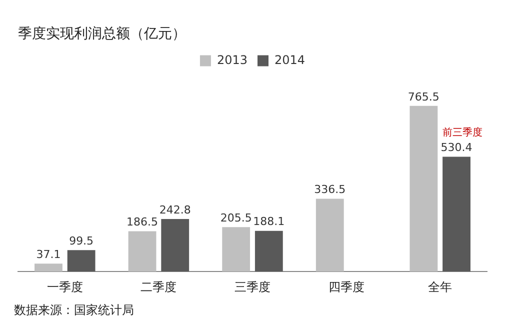  I want to click on x-tick-label: 全年, so click(440, 287).